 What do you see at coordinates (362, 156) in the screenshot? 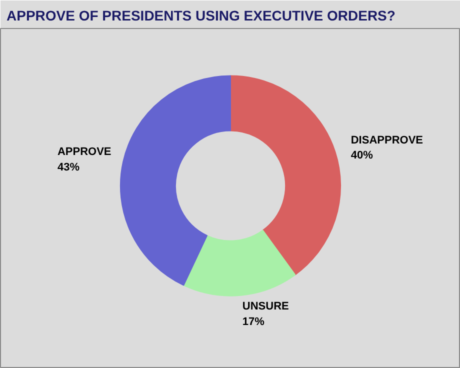
I see `data-label: 40%` at bounding box center [362, 156].